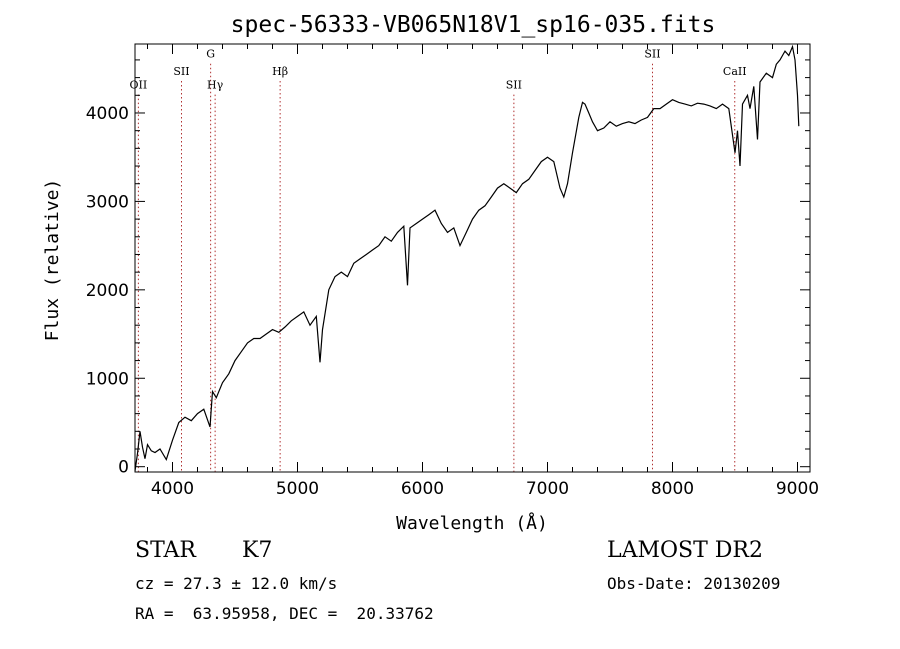 The image size is (900, 649). Describe the element at coordinates (165, 550) in the screenshot. I see `object-class: STAR` at that location.